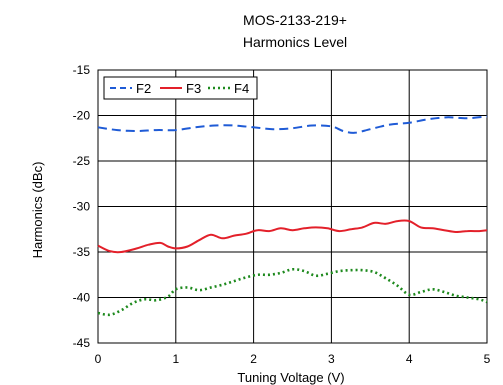  What do you see at coordinates (193, 88) in the screenshot?
I see `legend-label-f3: F3` at bounding box center [193, 88].